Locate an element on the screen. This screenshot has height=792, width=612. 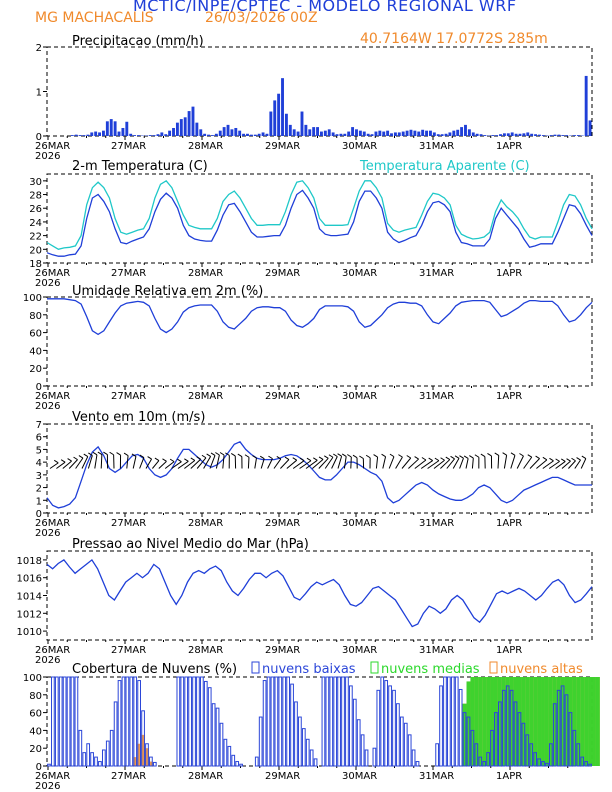
x-tick-label: 30MAR is located at coordinates (359, 273).